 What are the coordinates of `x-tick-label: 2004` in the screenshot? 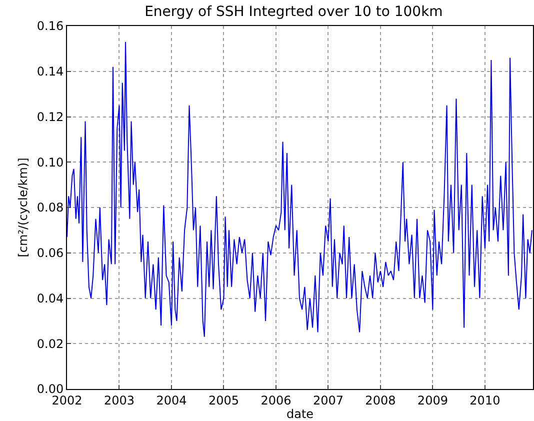 It's located at (171, 400).